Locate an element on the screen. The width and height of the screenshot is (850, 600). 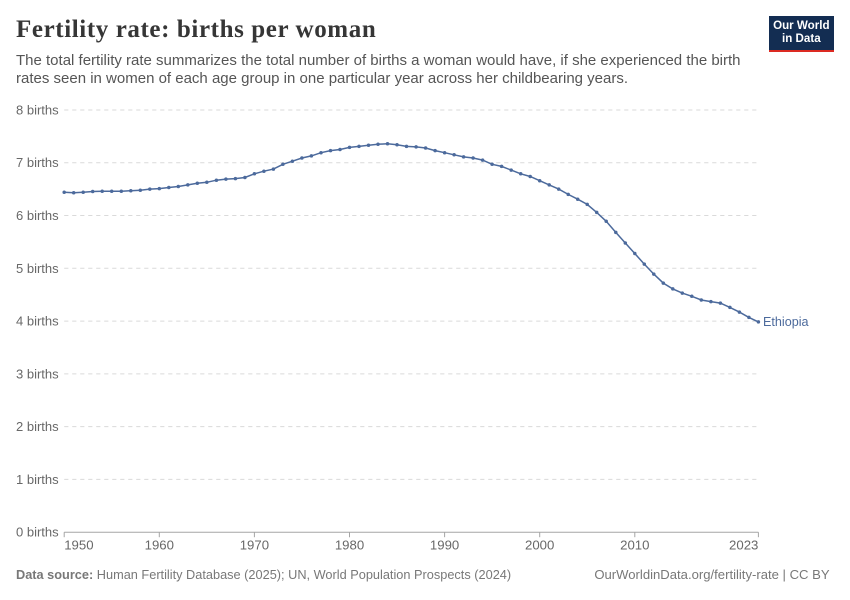
svg-text: 2010 is located at coordinates (634, 545).